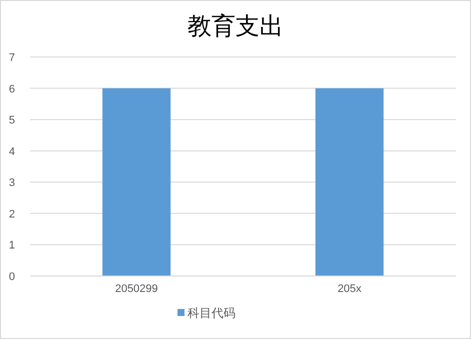  I want to click on legend-label: 科目代码, so click(212, 313).